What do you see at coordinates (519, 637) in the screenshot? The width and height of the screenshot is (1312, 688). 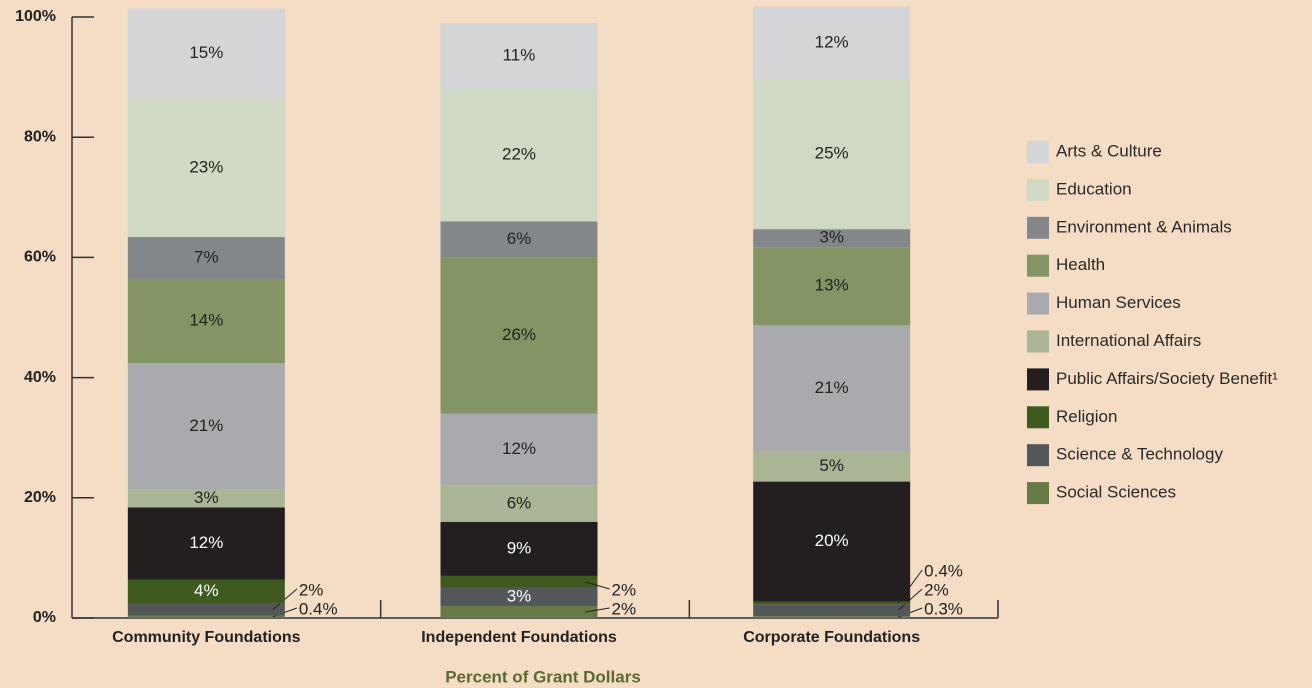 I see `x-tick-label: Independent Foundations` at bounding box center [519, 637].